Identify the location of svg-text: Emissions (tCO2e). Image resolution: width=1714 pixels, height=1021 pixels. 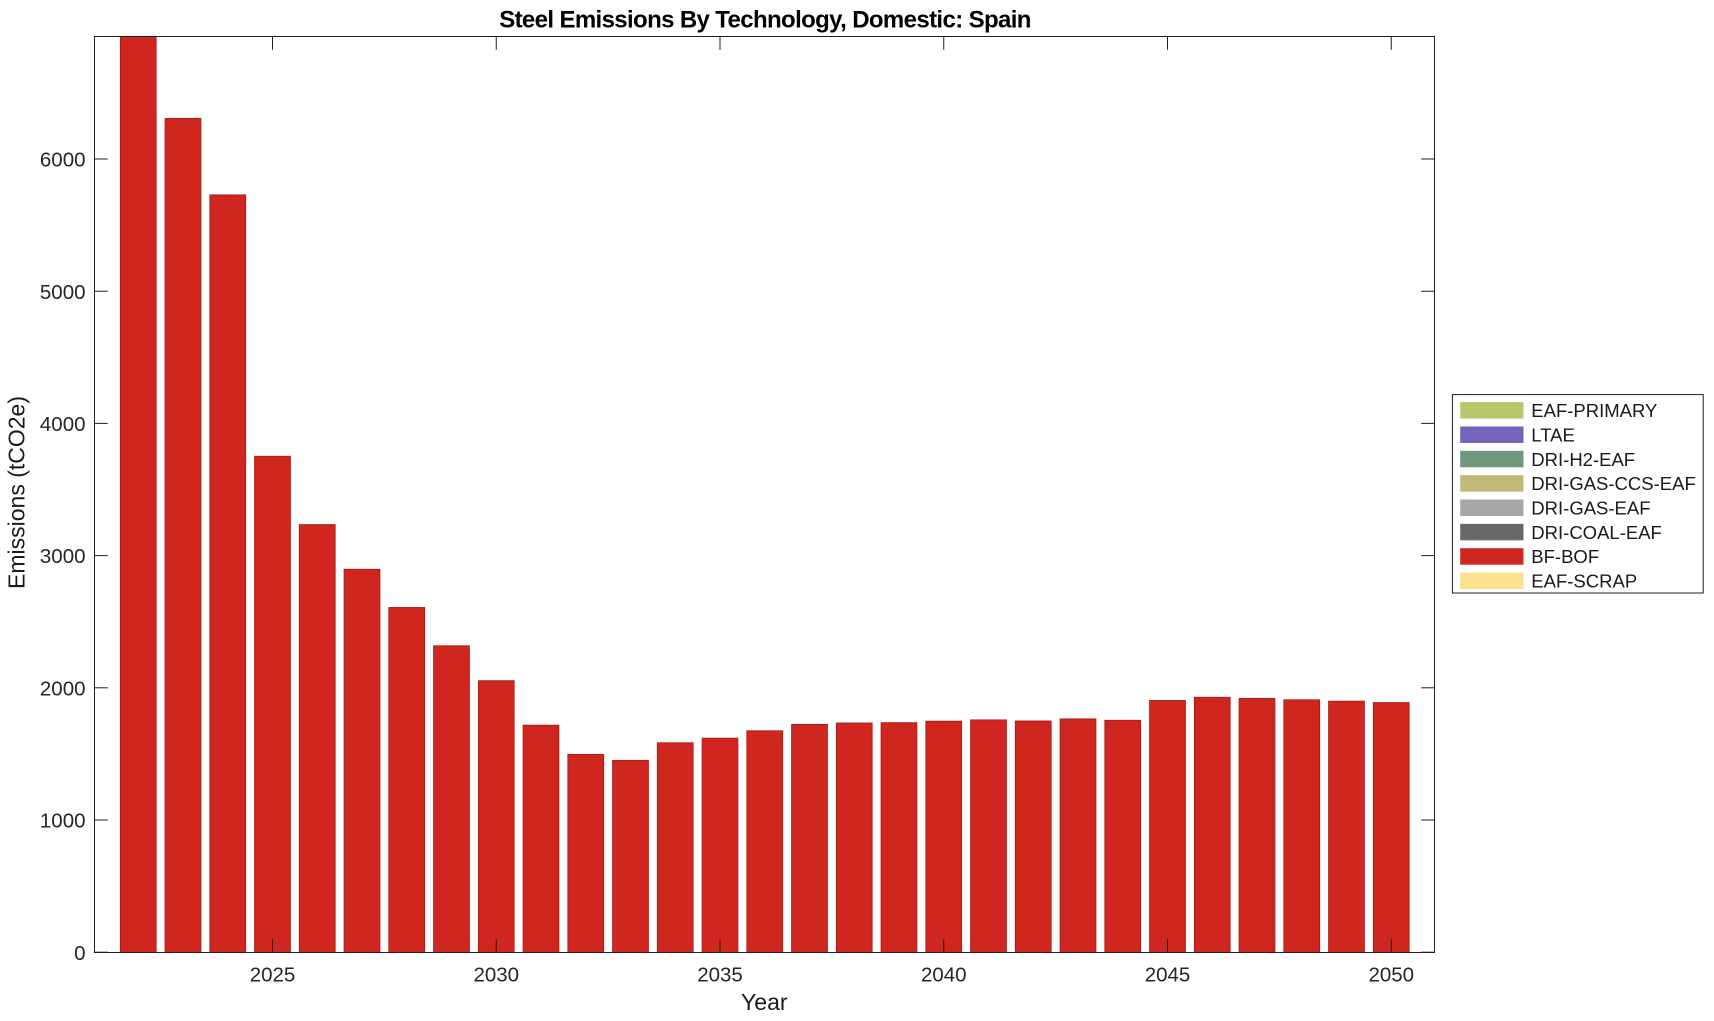
(16, 492).